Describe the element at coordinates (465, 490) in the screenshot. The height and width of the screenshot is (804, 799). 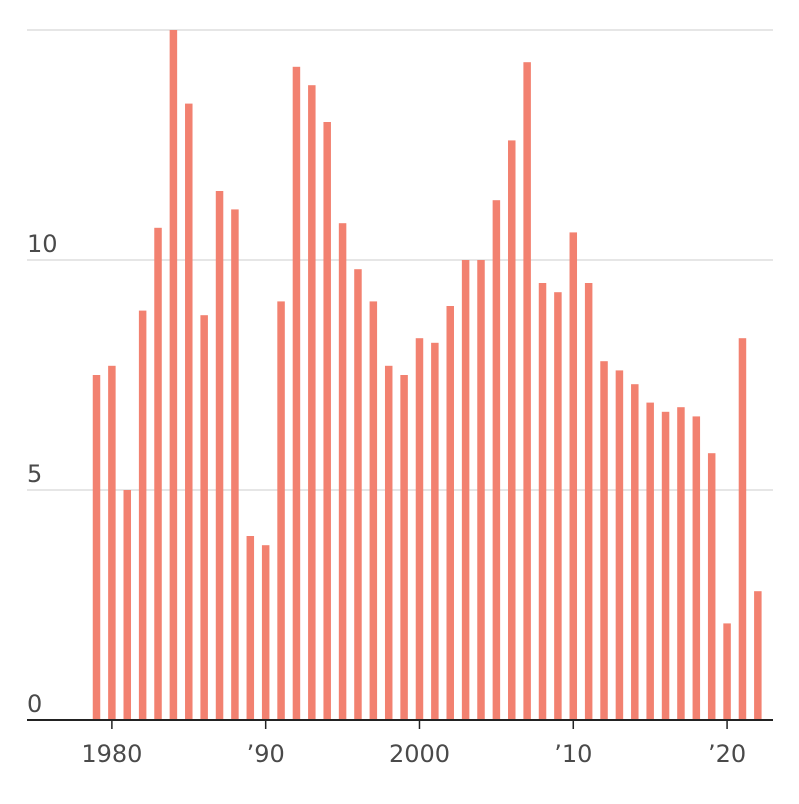
I see `bar-2003` at that location.